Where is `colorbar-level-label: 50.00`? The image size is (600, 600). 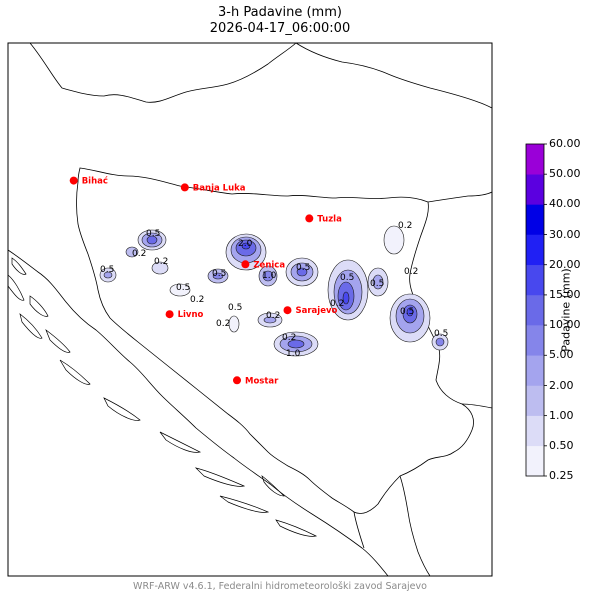
colorbar-level-label: 50.00 is located at coordinates (565, 174).